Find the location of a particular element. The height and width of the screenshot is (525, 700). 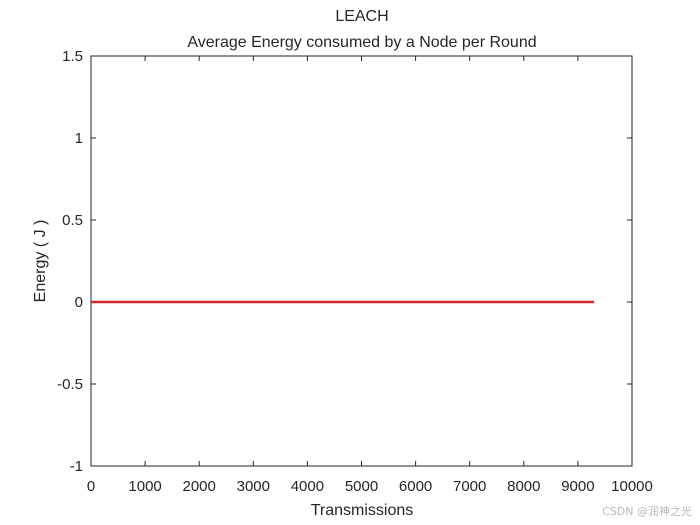

x-tick-label: 10000 is located at coordinates (632, 486).